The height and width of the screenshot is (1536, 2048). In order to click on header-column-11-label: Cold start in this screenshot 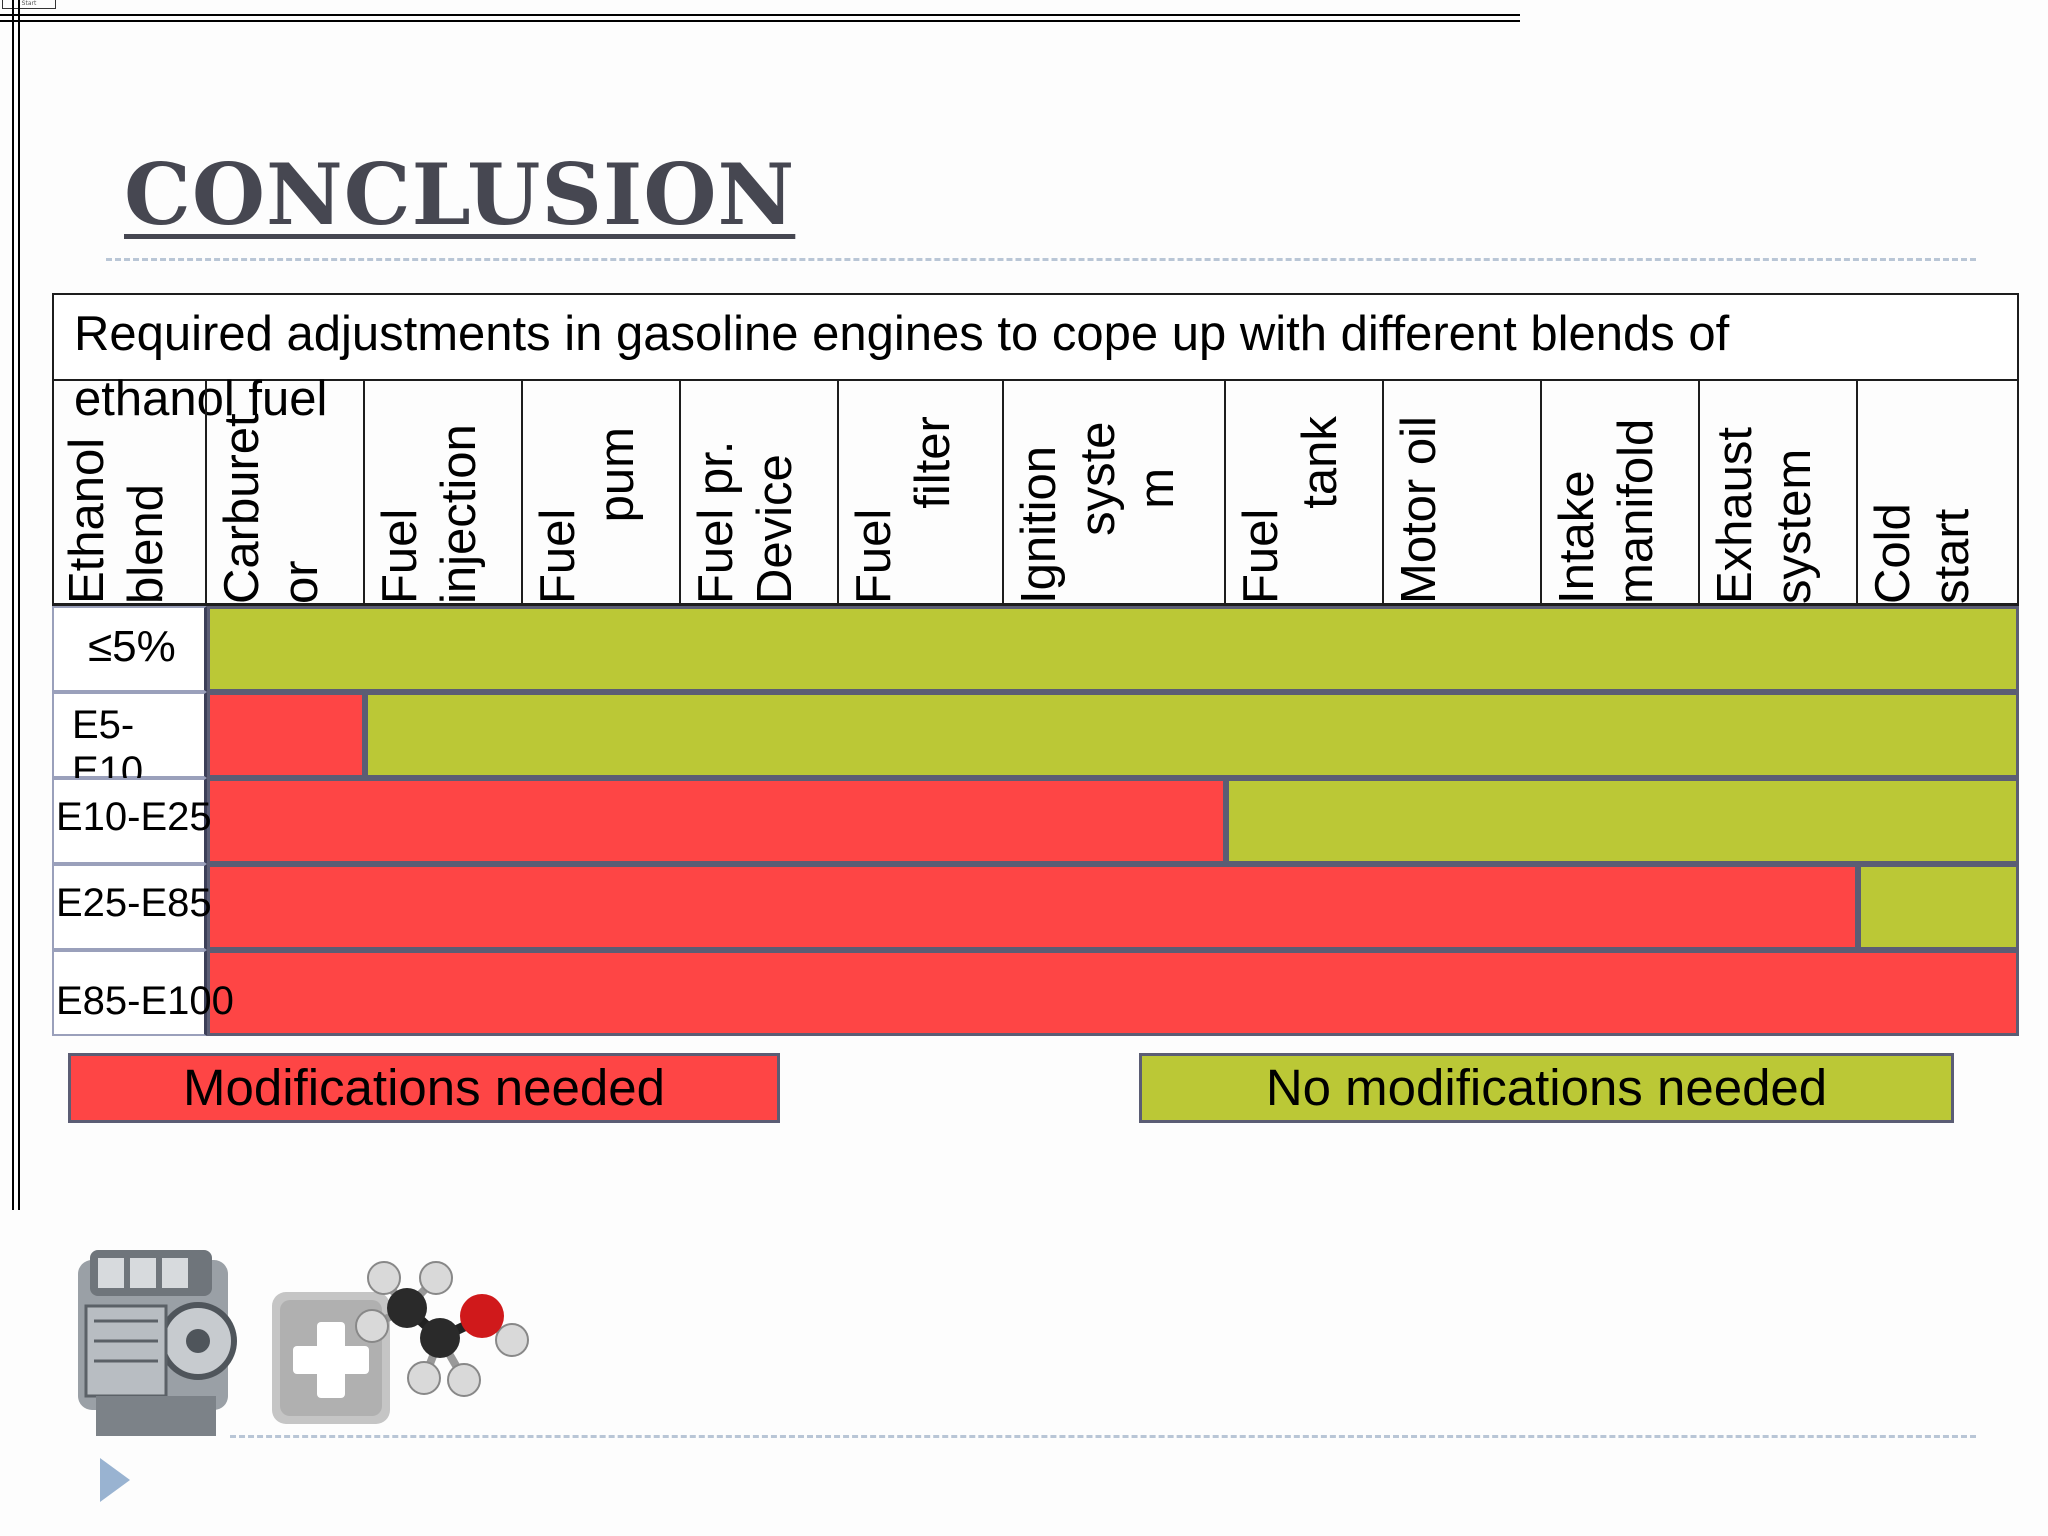, I will do `click(1922, 553)`.